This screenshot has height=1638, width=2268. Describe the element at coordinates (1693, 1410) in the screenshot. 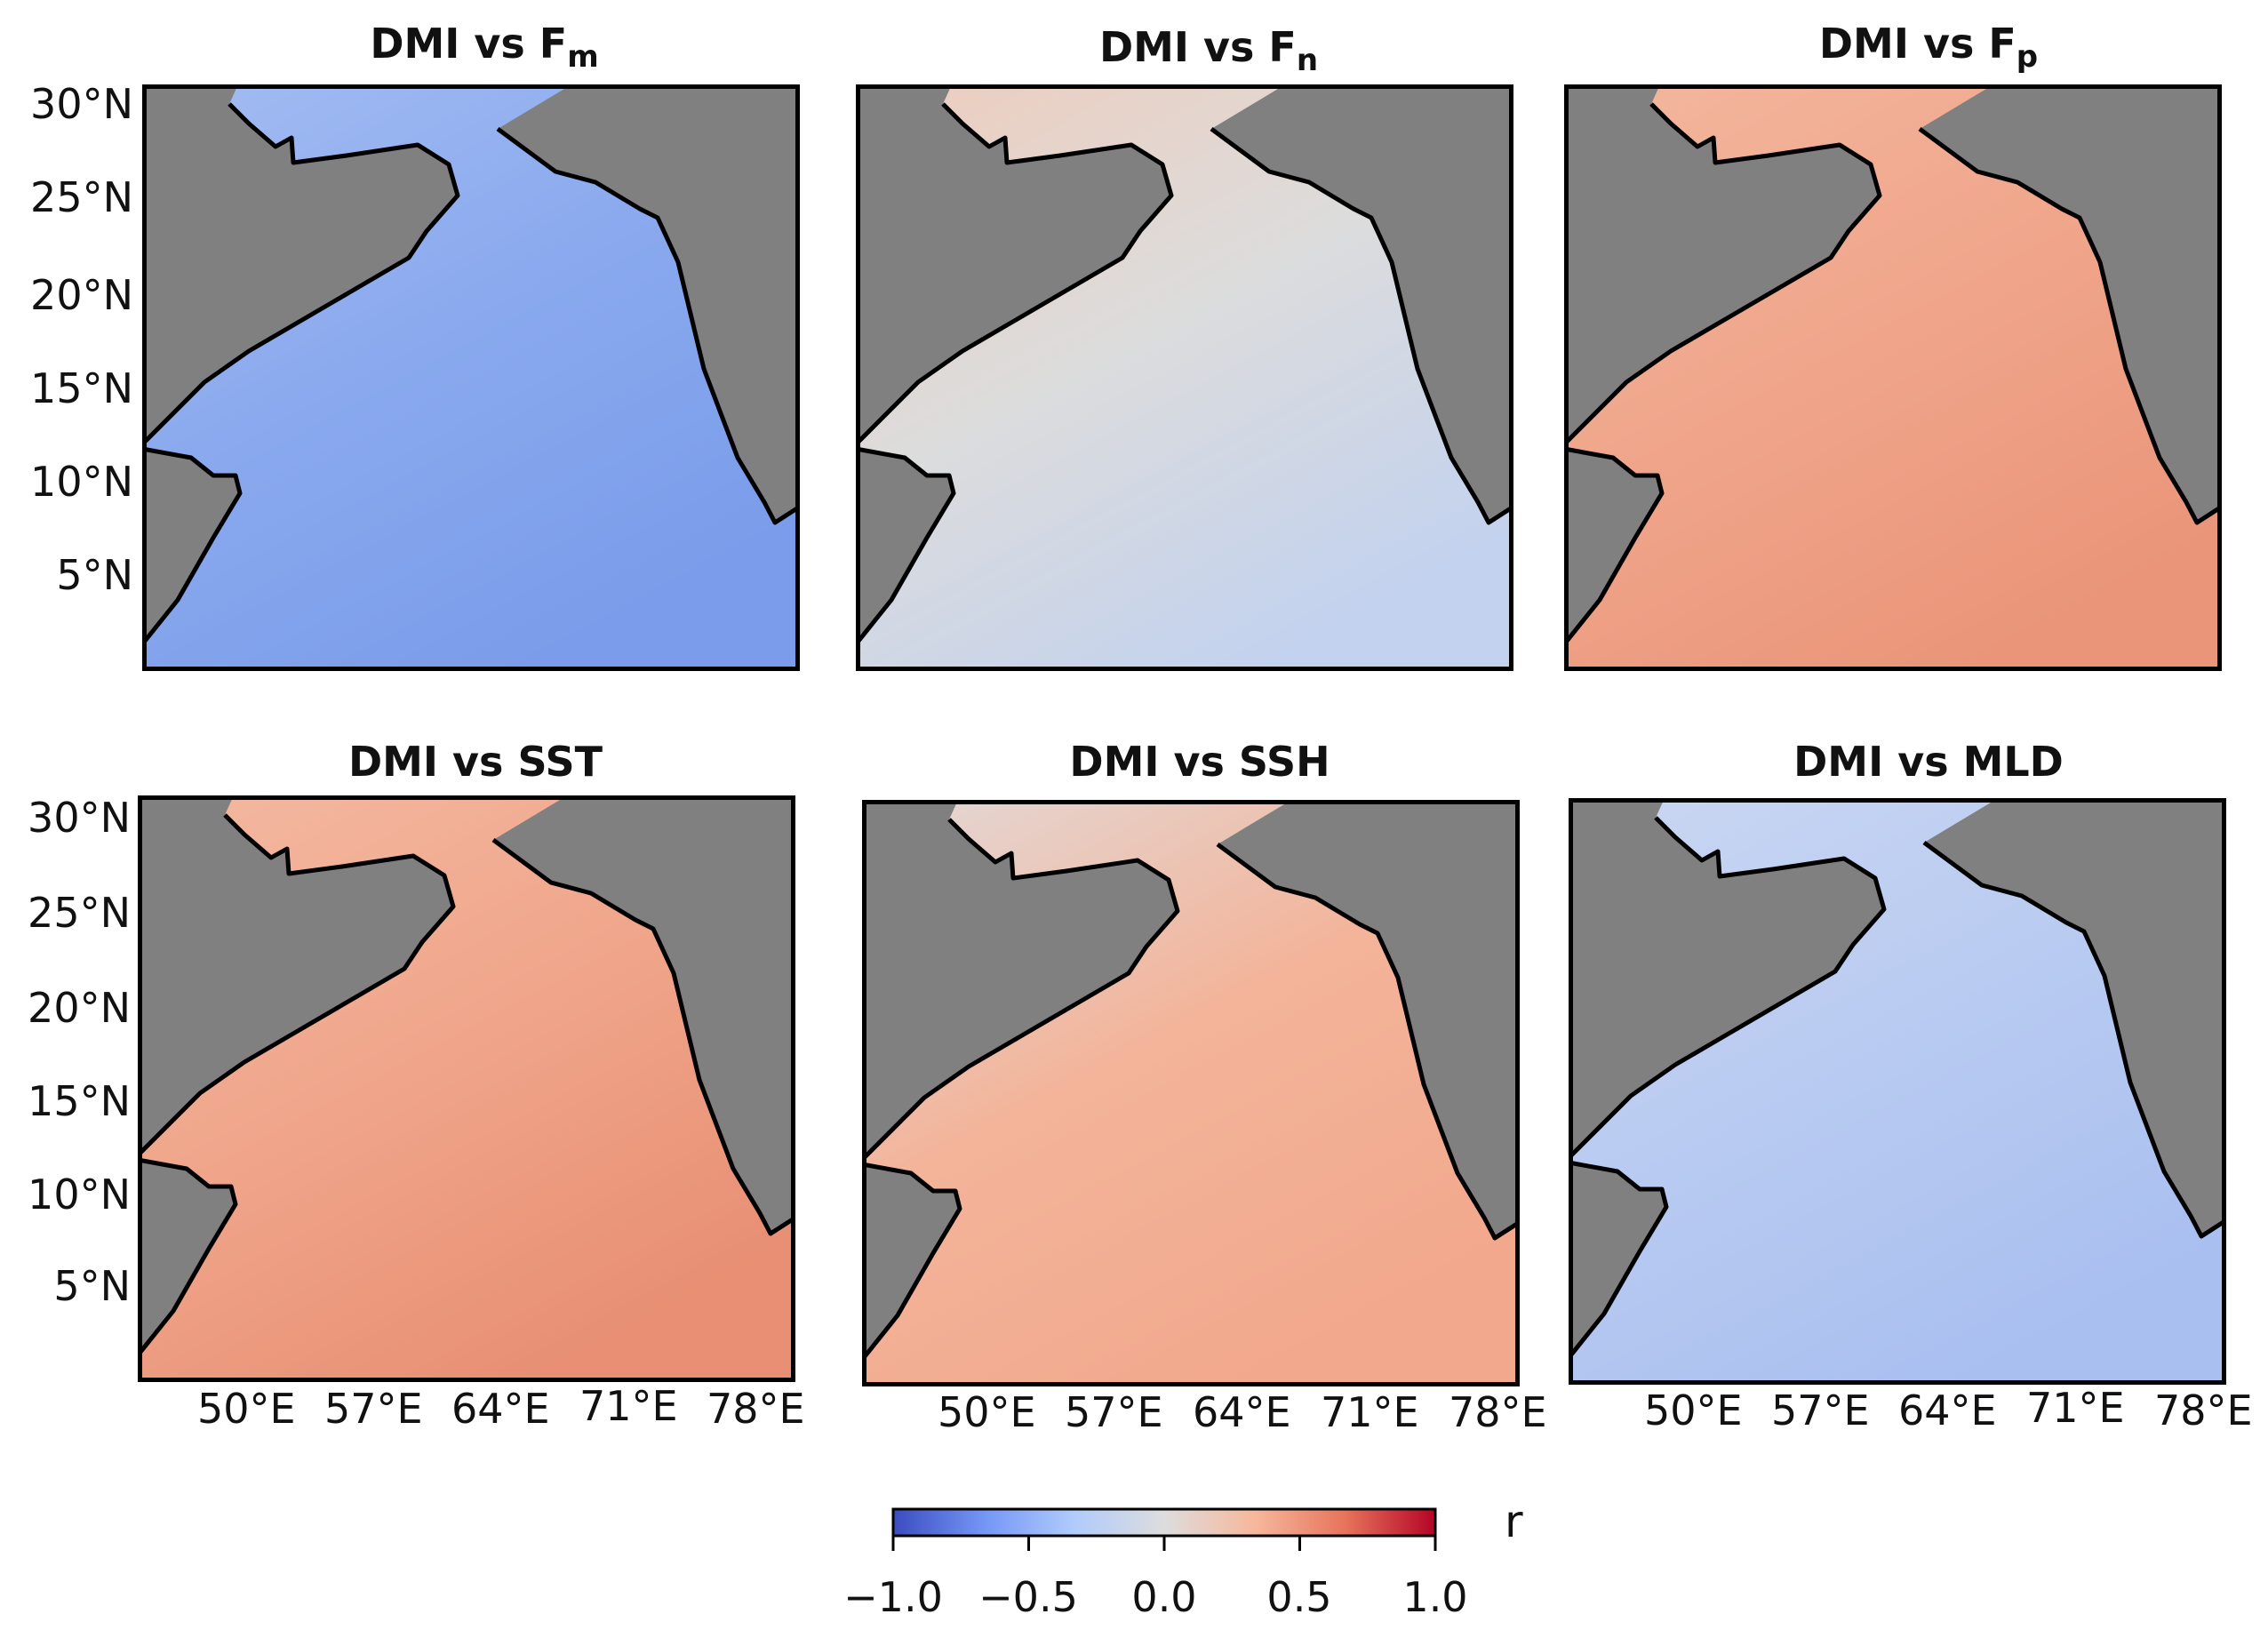

I see `lon-label-50e-mld: 50°E` at that location.